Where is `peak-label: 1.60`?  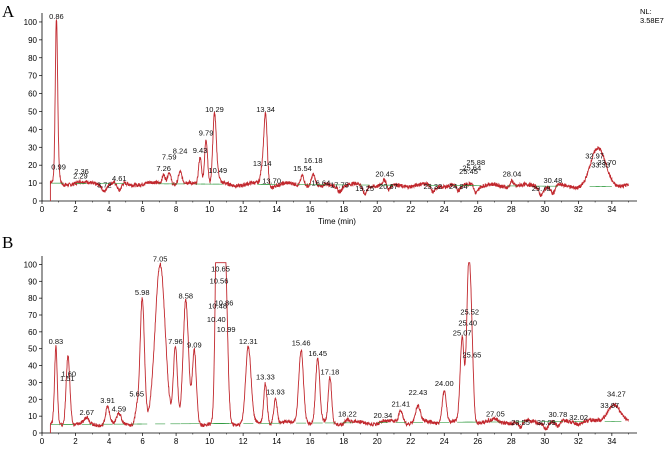
peak-label: 1.60 is located at coordinates (69, 373).